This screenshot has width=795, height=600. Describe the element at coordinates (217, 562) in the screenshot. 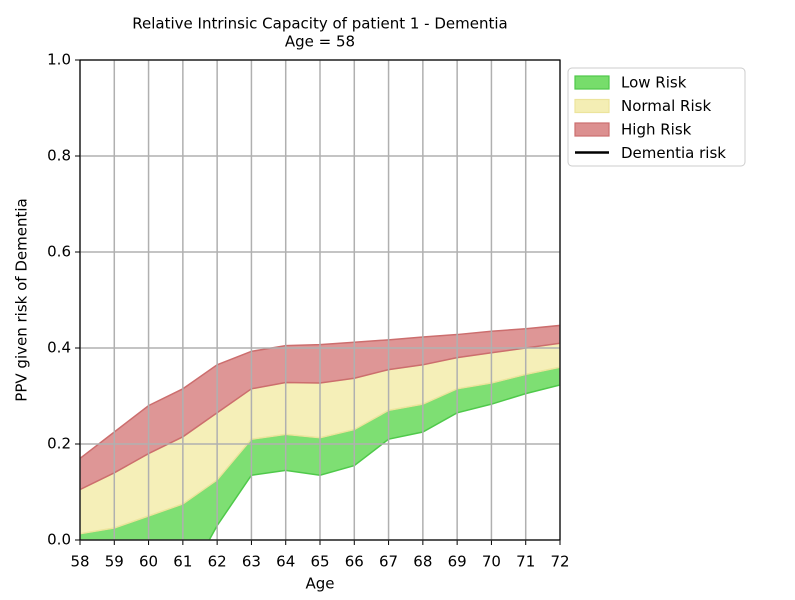

I see `x-tick-label: 62` at that location.